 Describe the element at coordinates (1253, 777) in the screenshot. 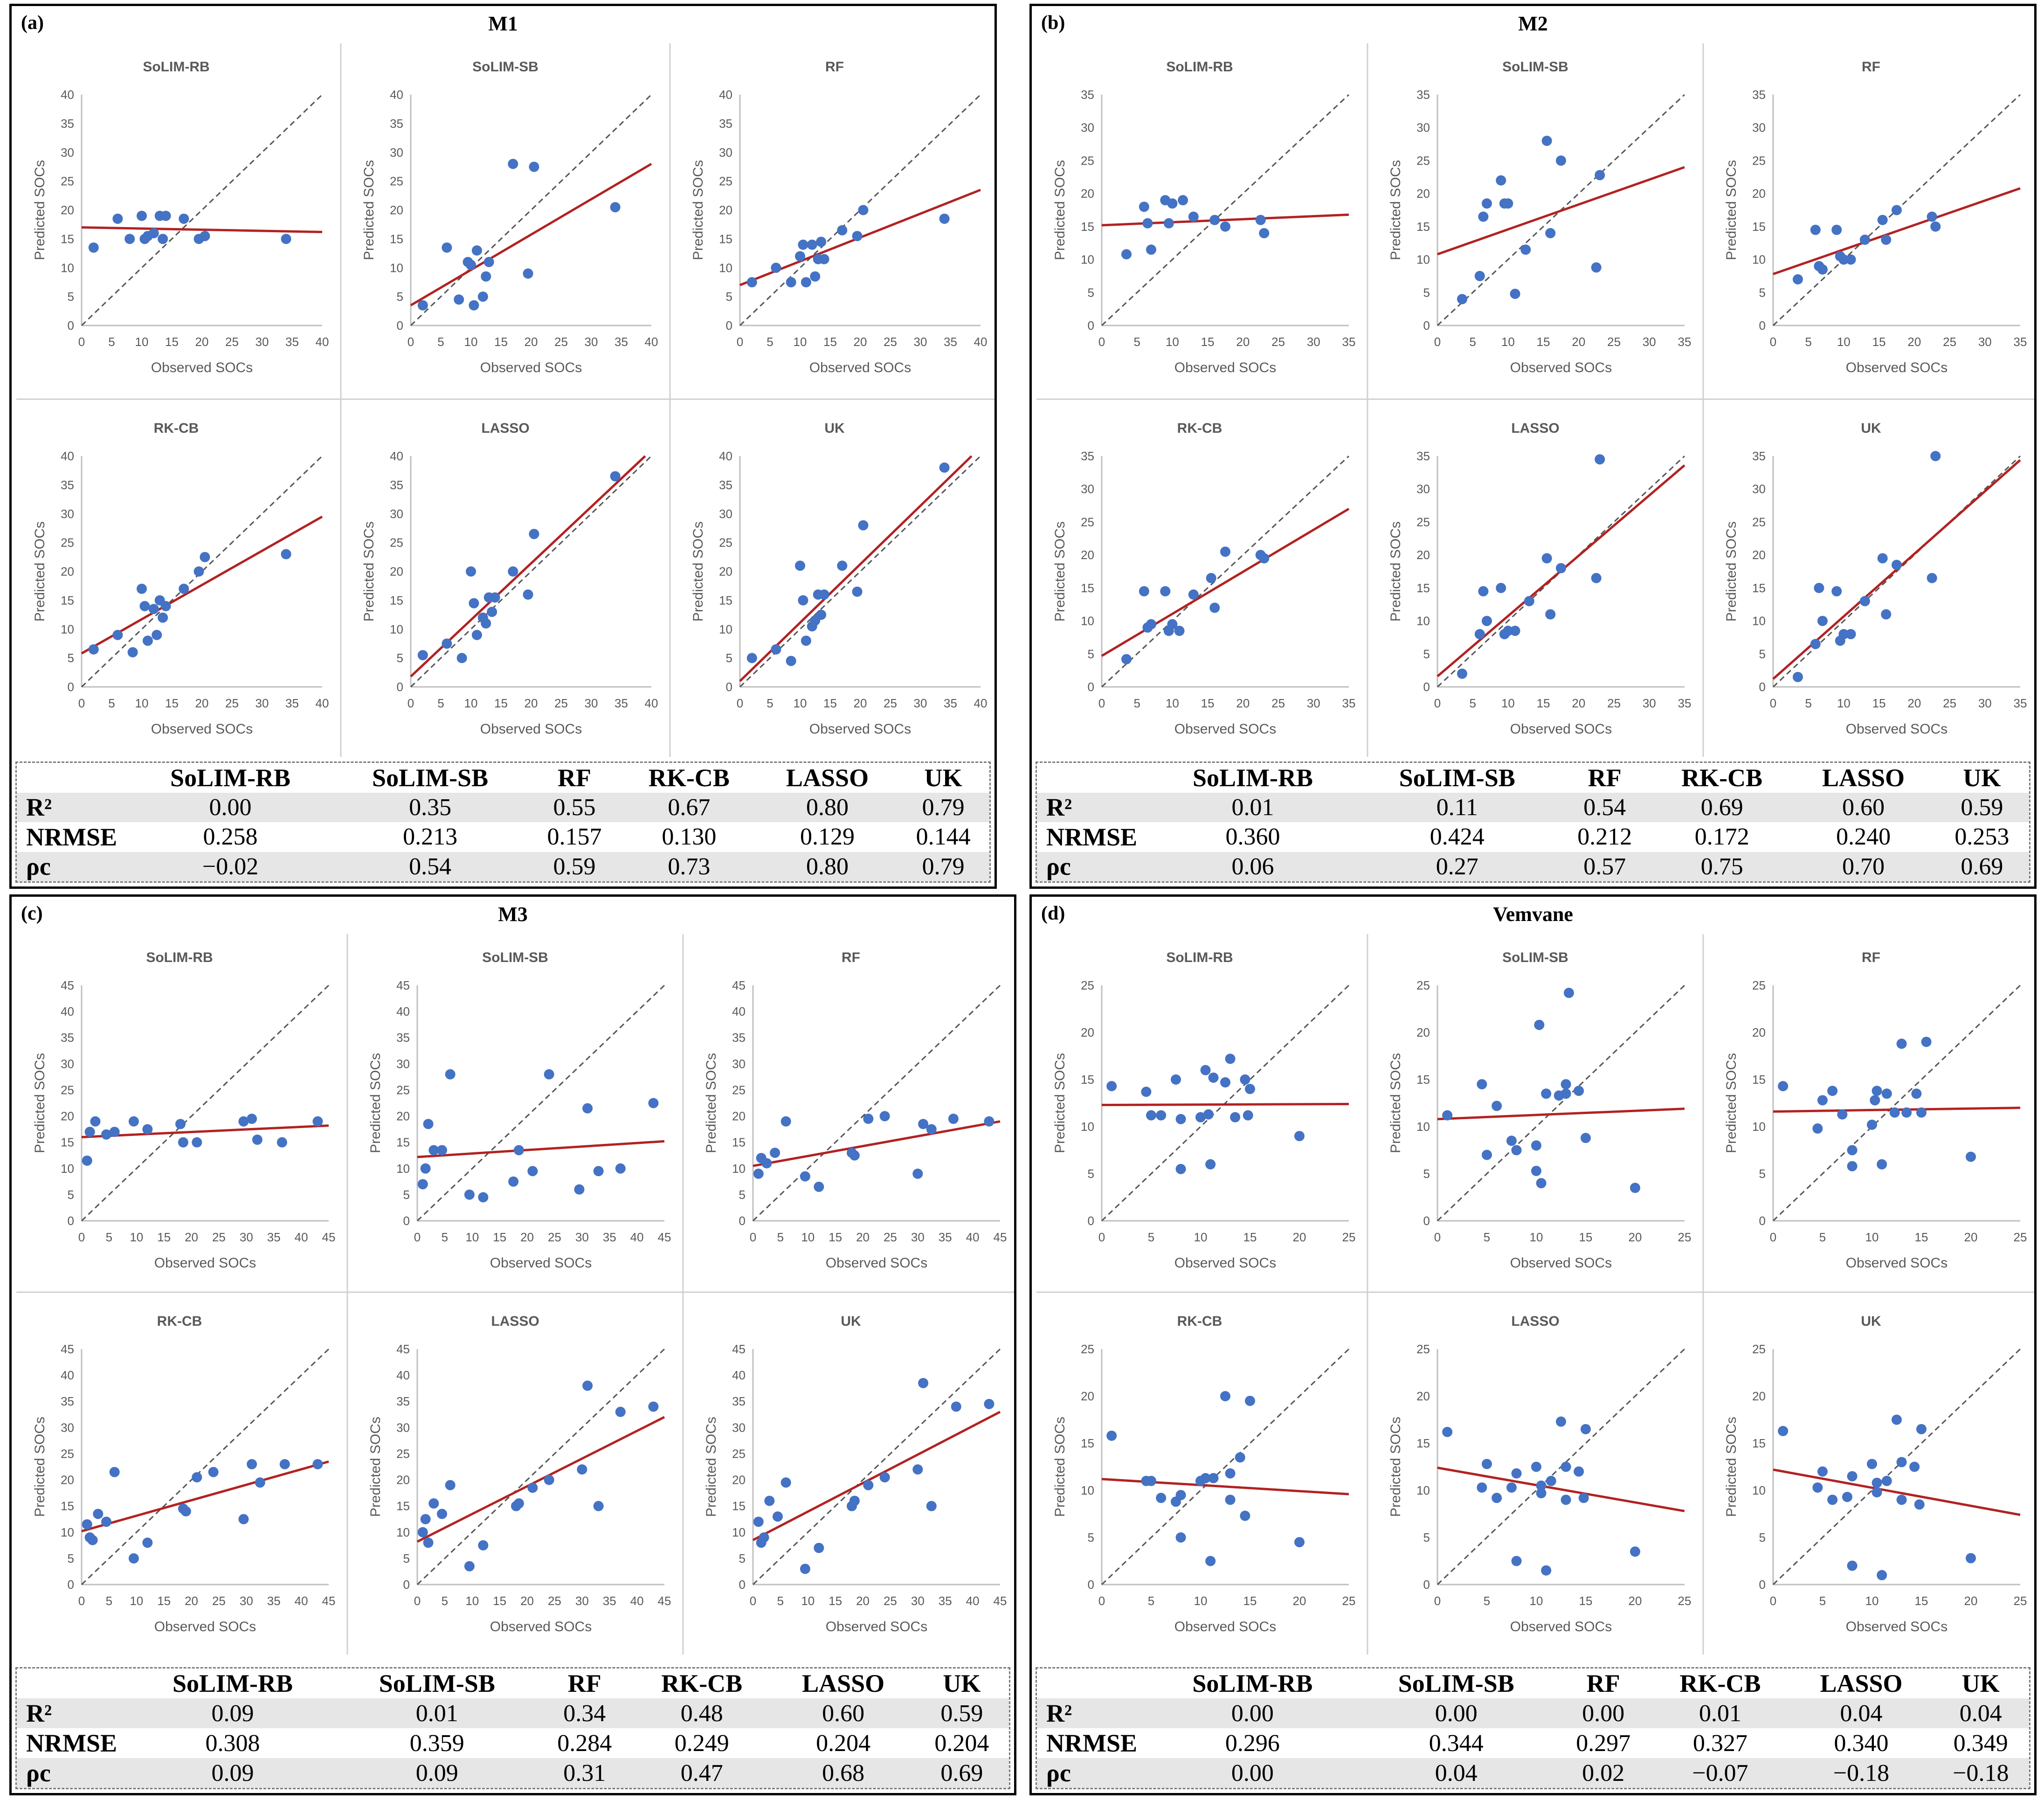

I see `column-header: SoLIM-RB` at that location.